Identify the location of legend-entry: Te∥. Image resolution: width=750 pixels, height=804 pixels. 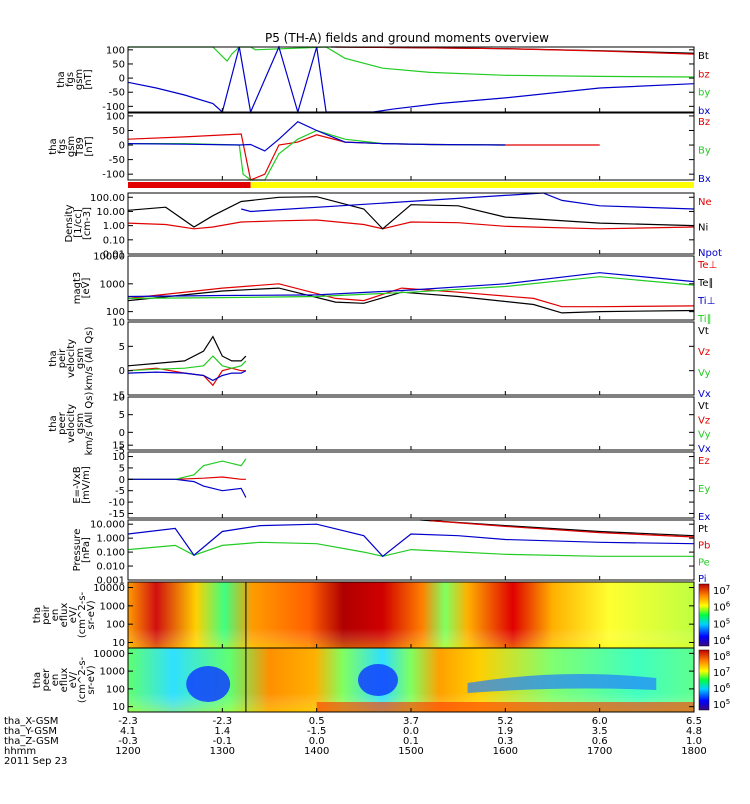
(705, 283).